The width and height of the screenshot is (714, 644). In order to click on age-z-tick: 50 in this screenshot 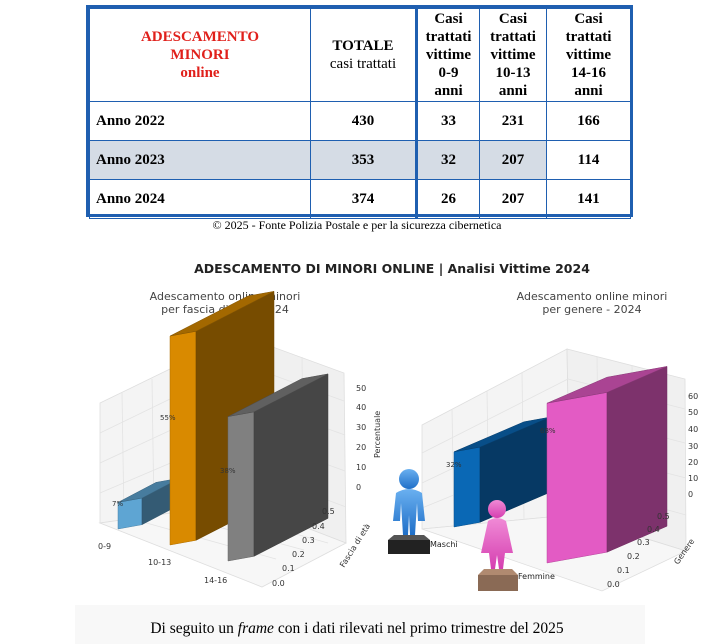, I will do `click(361, 388)`.